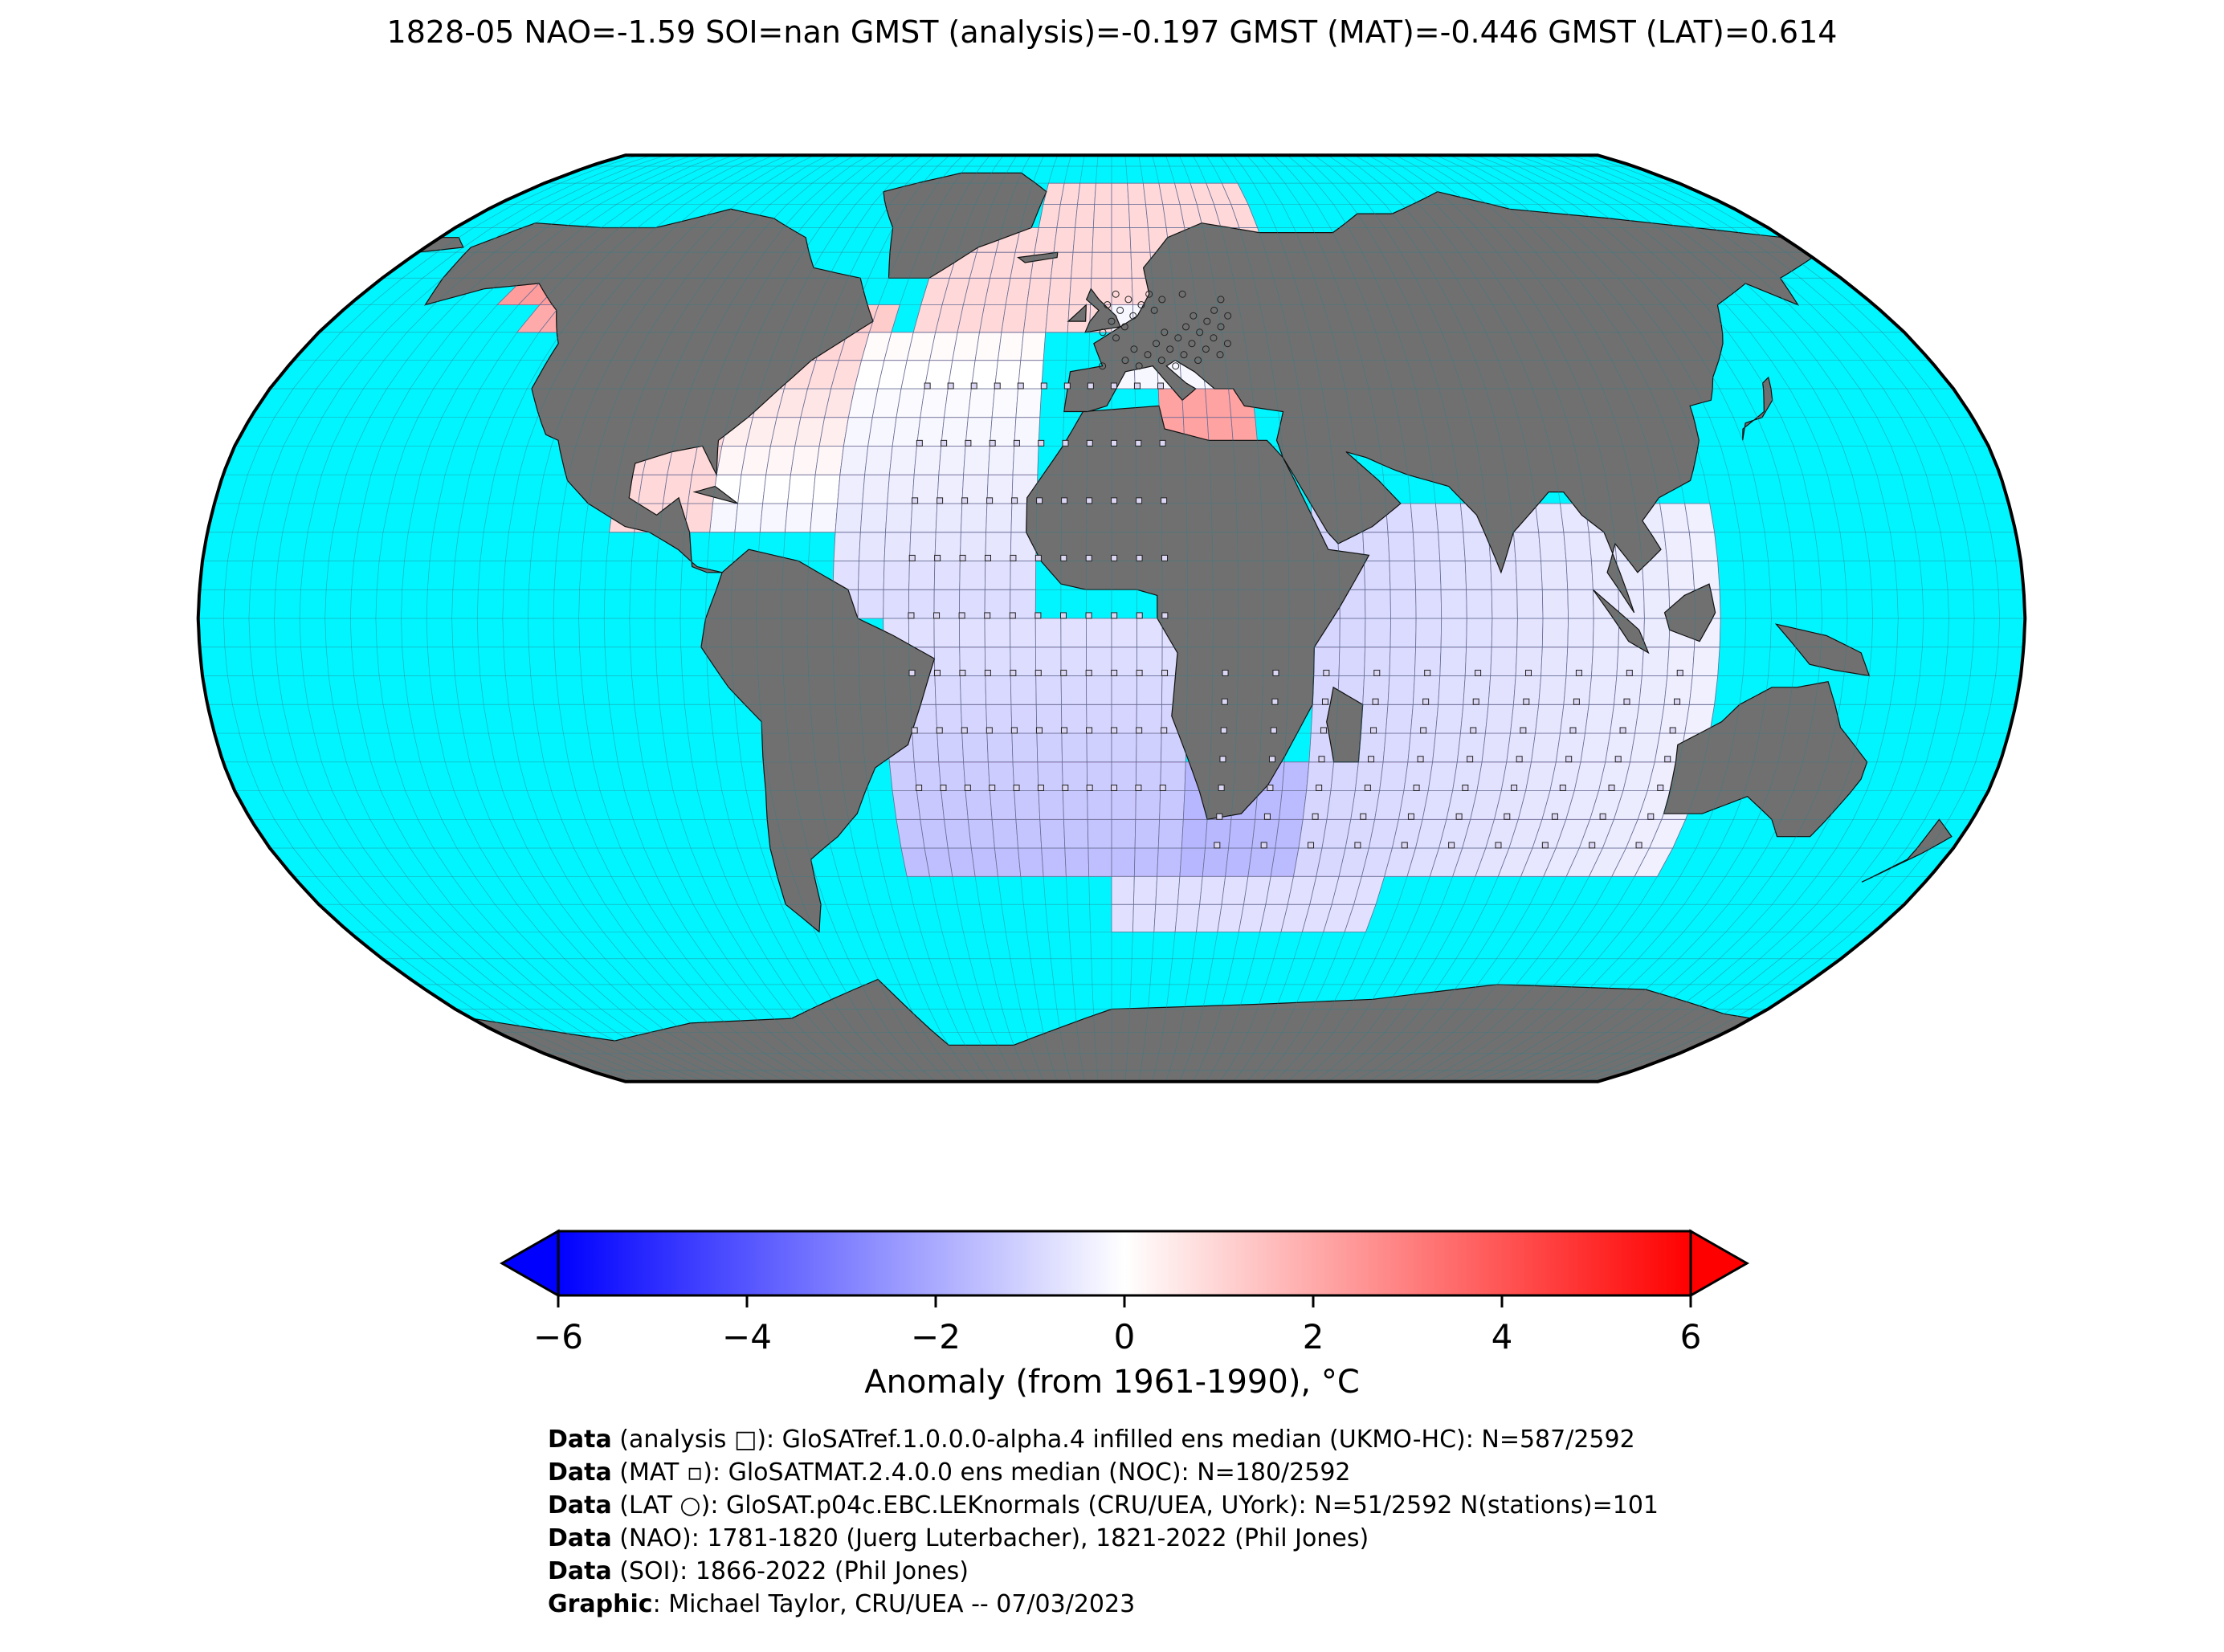 The width and height of the screenshot is (2224, 1652). I want to click on credit-key: Graphic, so click(600, 1604).